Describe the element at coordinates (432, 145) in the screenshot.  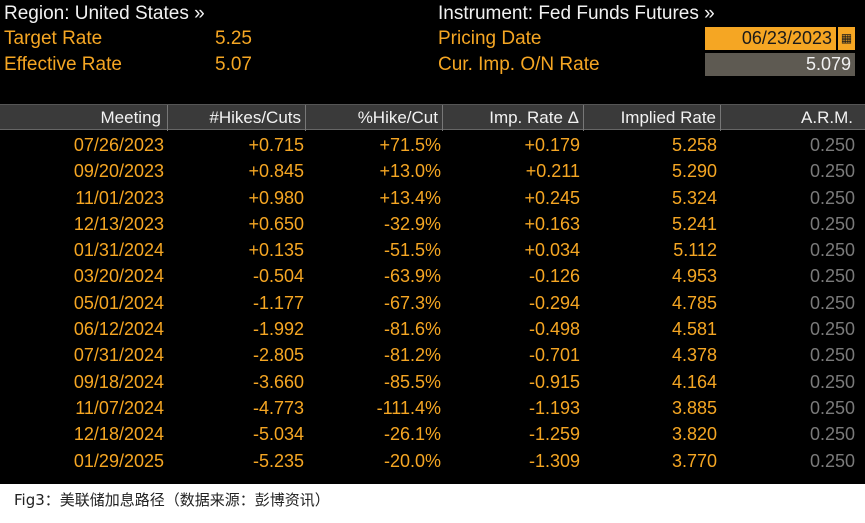
I see `table-row: 07/26/2023 +0.715 +71.5% +0.179 5.258 0.250` at that location.